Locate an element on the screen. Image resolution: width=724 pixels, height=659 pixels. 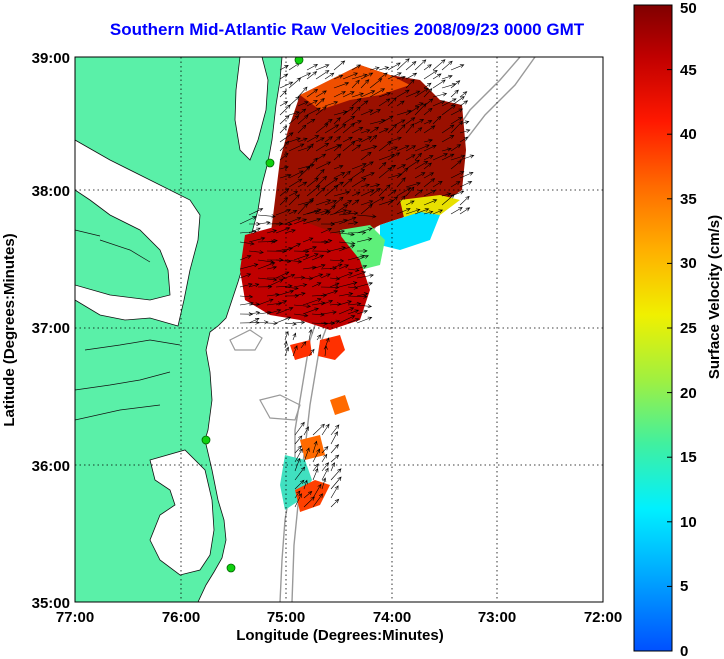
pamlico-sound is located at coordinates (182, 512).